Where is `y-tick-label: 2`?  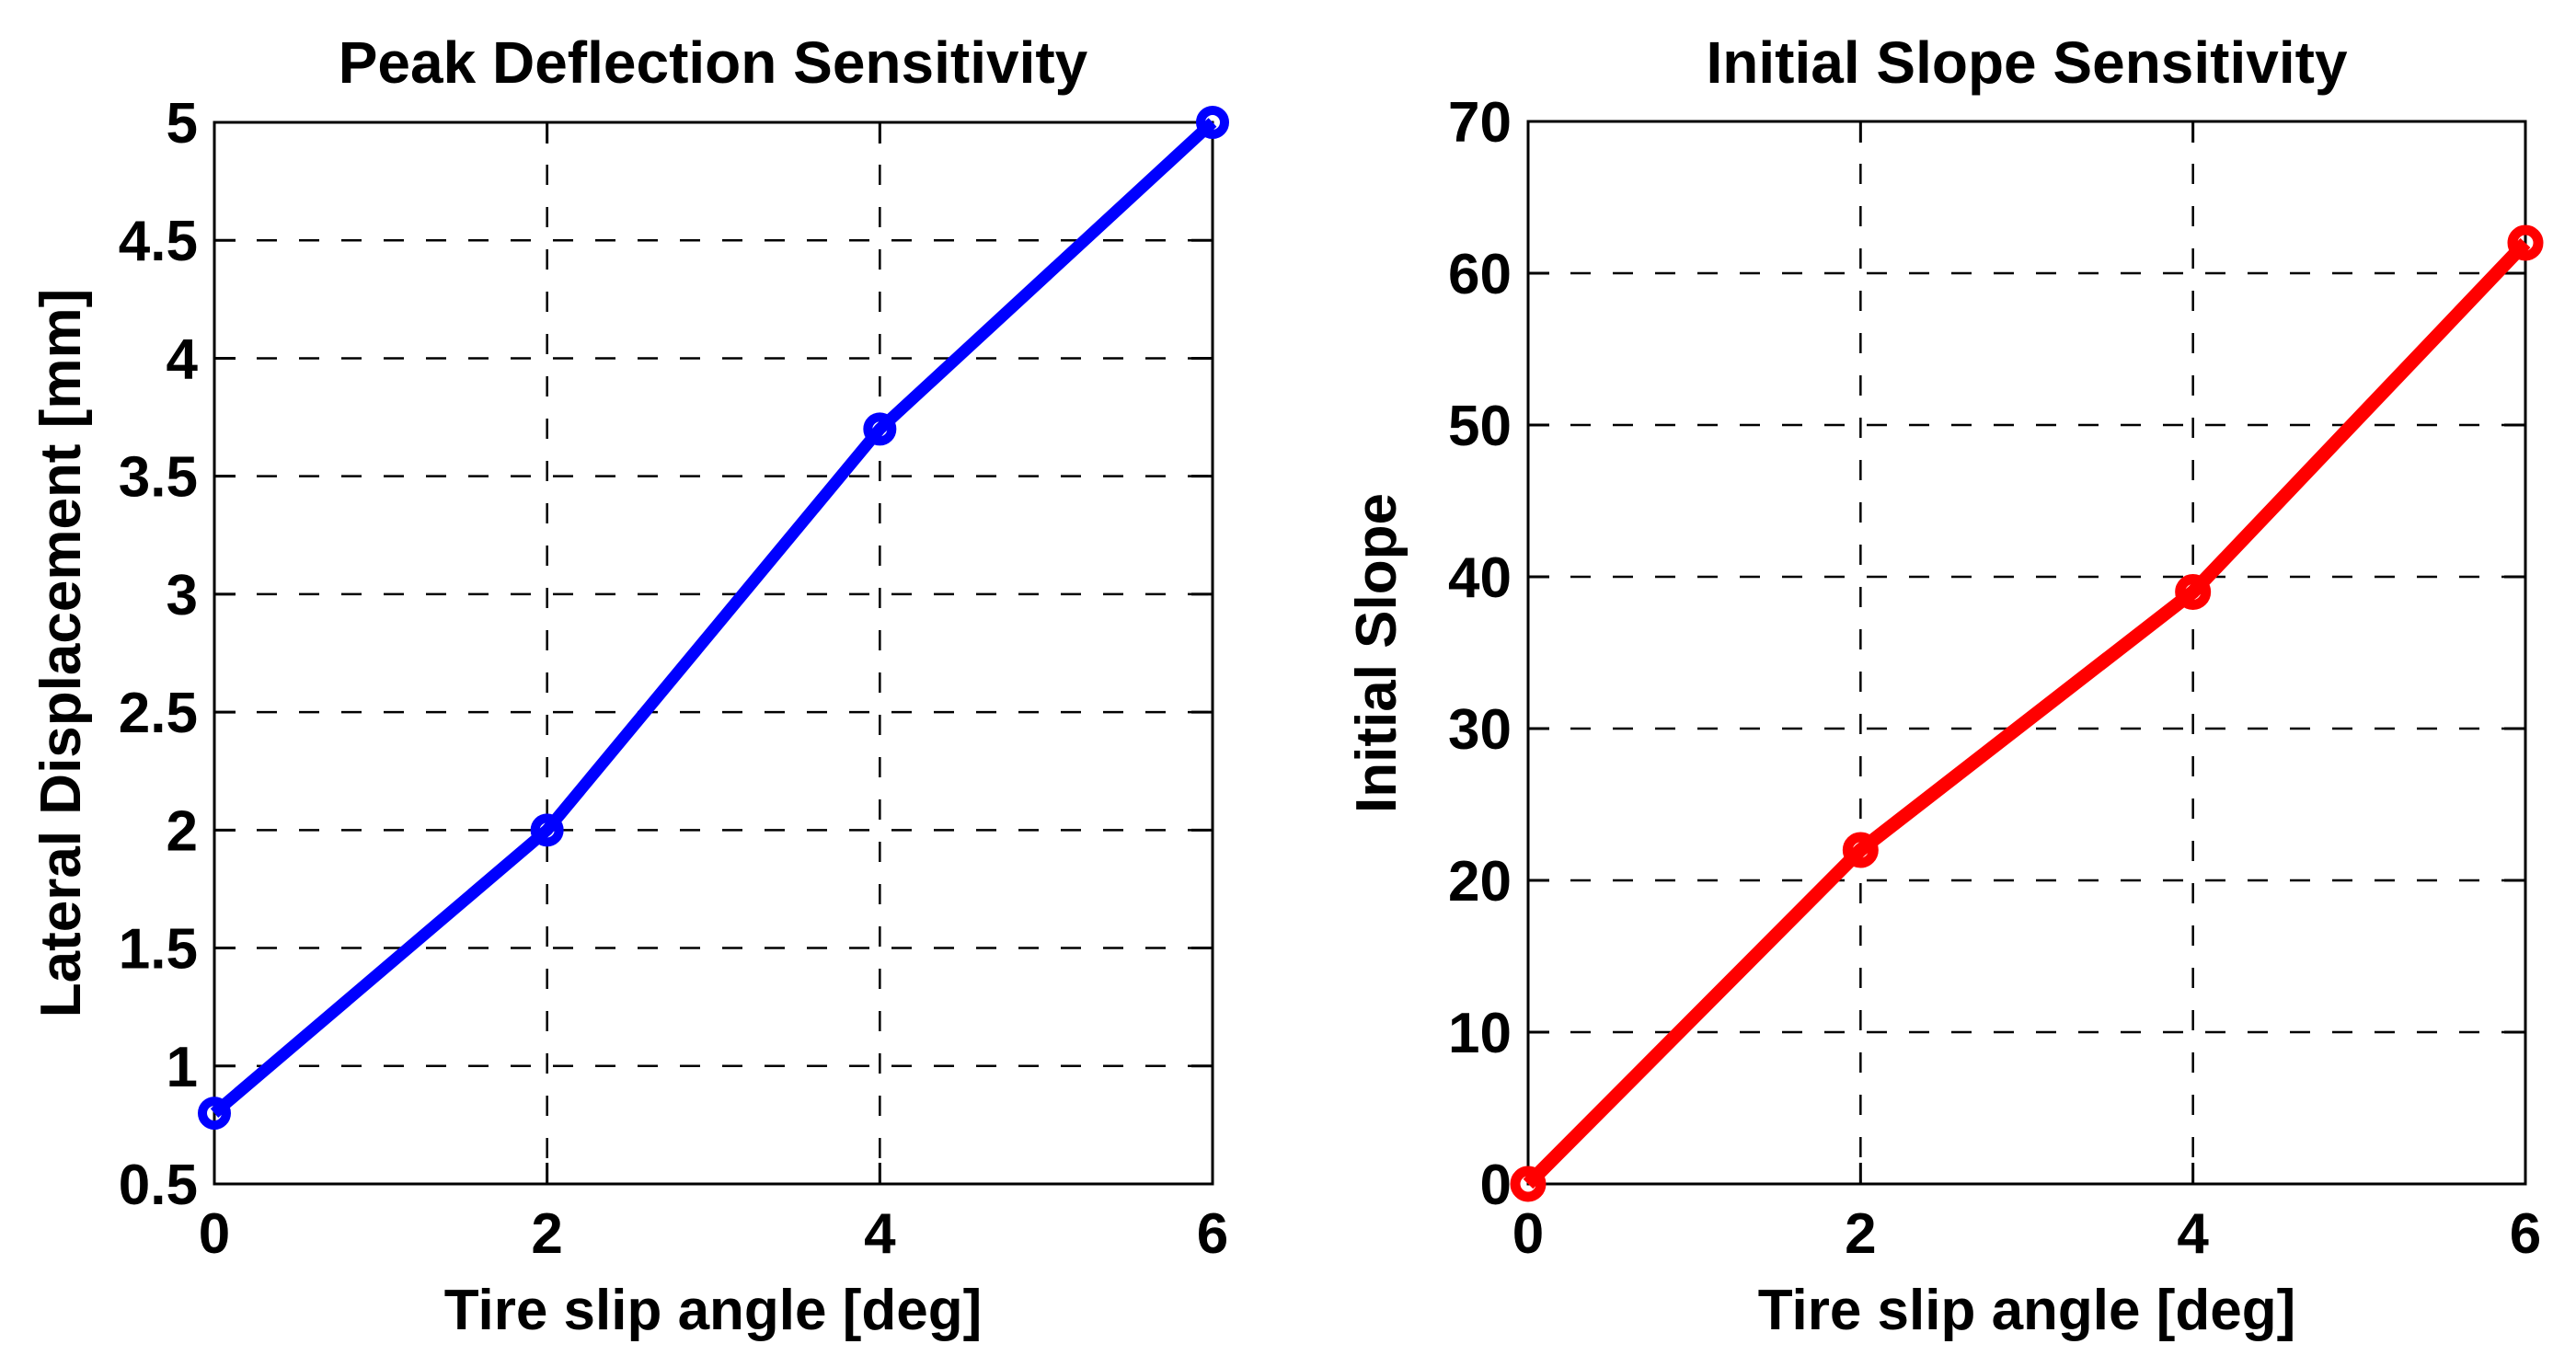 y-tick-label: 2 is located at coordinates (182, 831).